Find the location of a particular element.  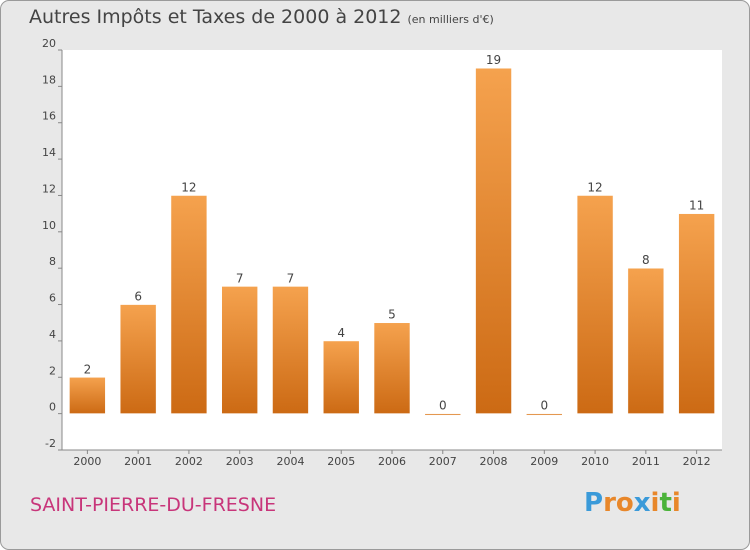

data-label: 2 is located at coordinates (88, 369).